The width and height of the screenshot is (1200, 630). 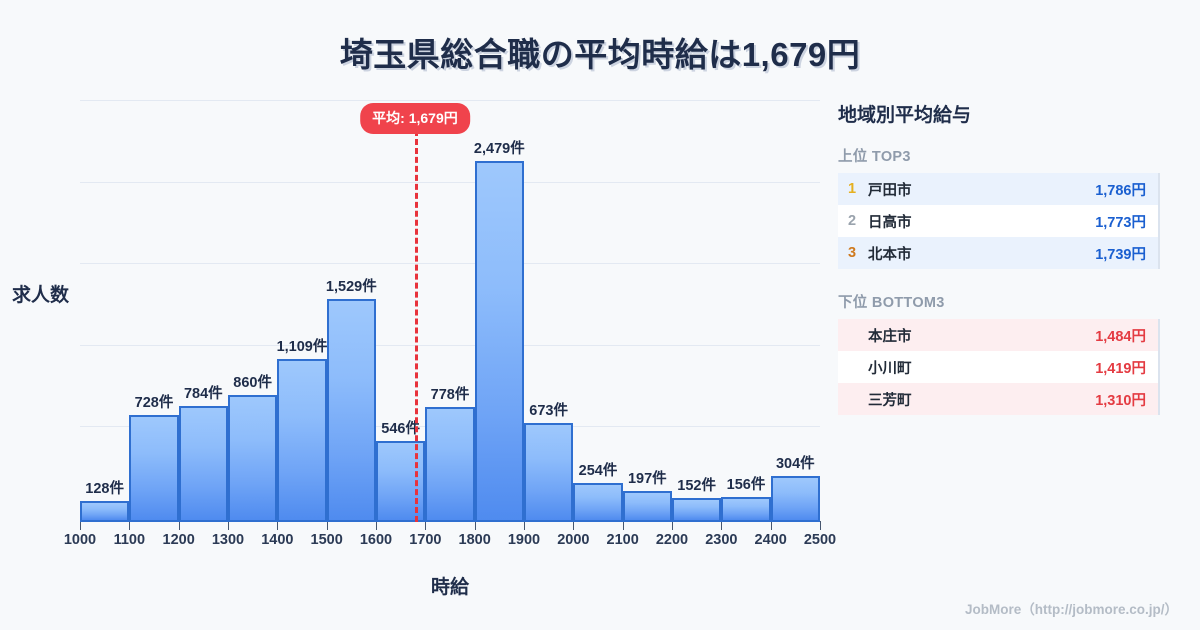 I want to click on top3-table: 1 戸田市 1,786円 2 日高市 1,773円 3 北本市 1,739円, so click(x=999, y=221).